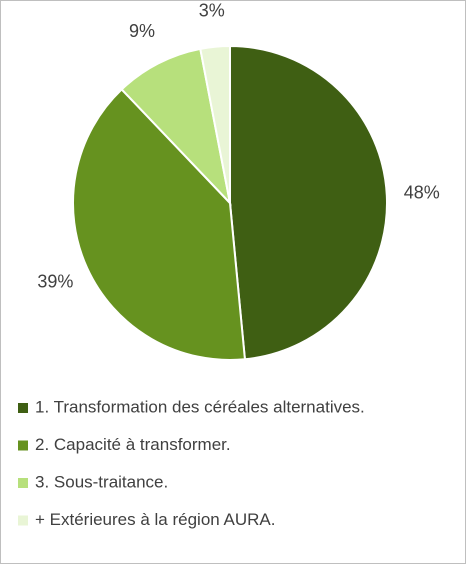 The image size is (466, 564). Describe the element at coordinates (212, 11) in the screenshot. I see `data-label: 3%` at that location.